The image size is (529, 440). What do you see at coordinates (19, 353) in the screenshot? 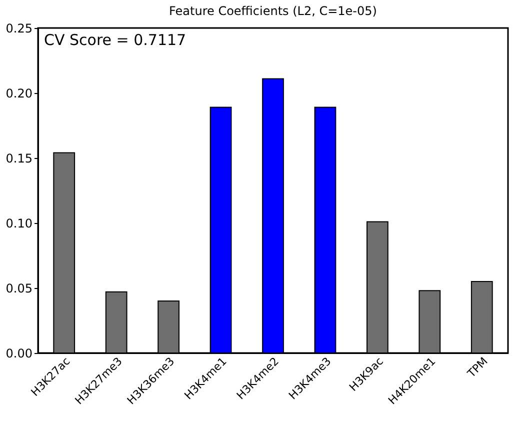
I see `y-tick-label: 0.00` at bounding box center [19, 353].